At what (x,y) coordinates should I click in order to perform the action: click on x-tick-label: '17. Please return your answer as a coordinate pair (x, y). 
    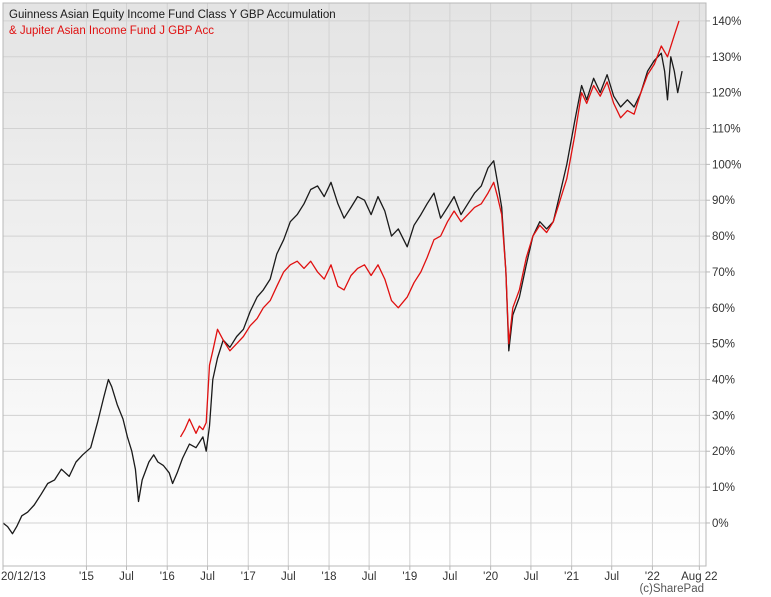
    Looking at the image, I should click on (248, 577).